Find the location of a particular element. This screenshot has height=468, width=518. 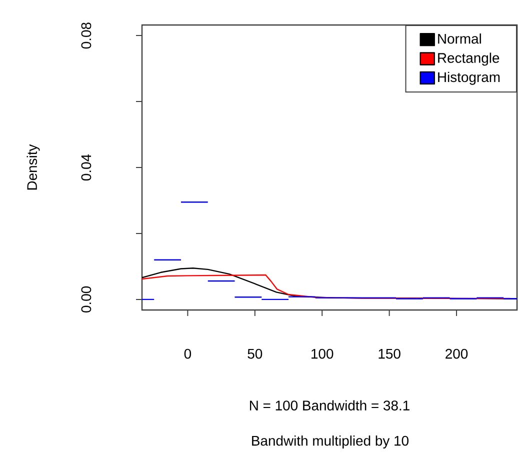

text: Bandwith multiplied by 10 is located at coordinates (330, 441).